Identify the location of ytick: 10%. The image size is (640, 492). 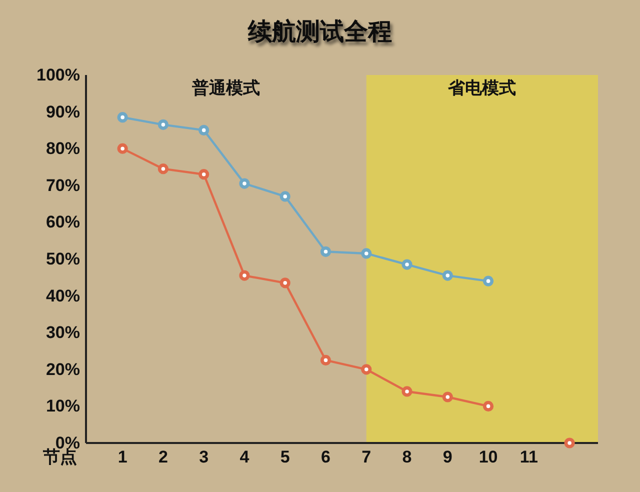
(63, 406).